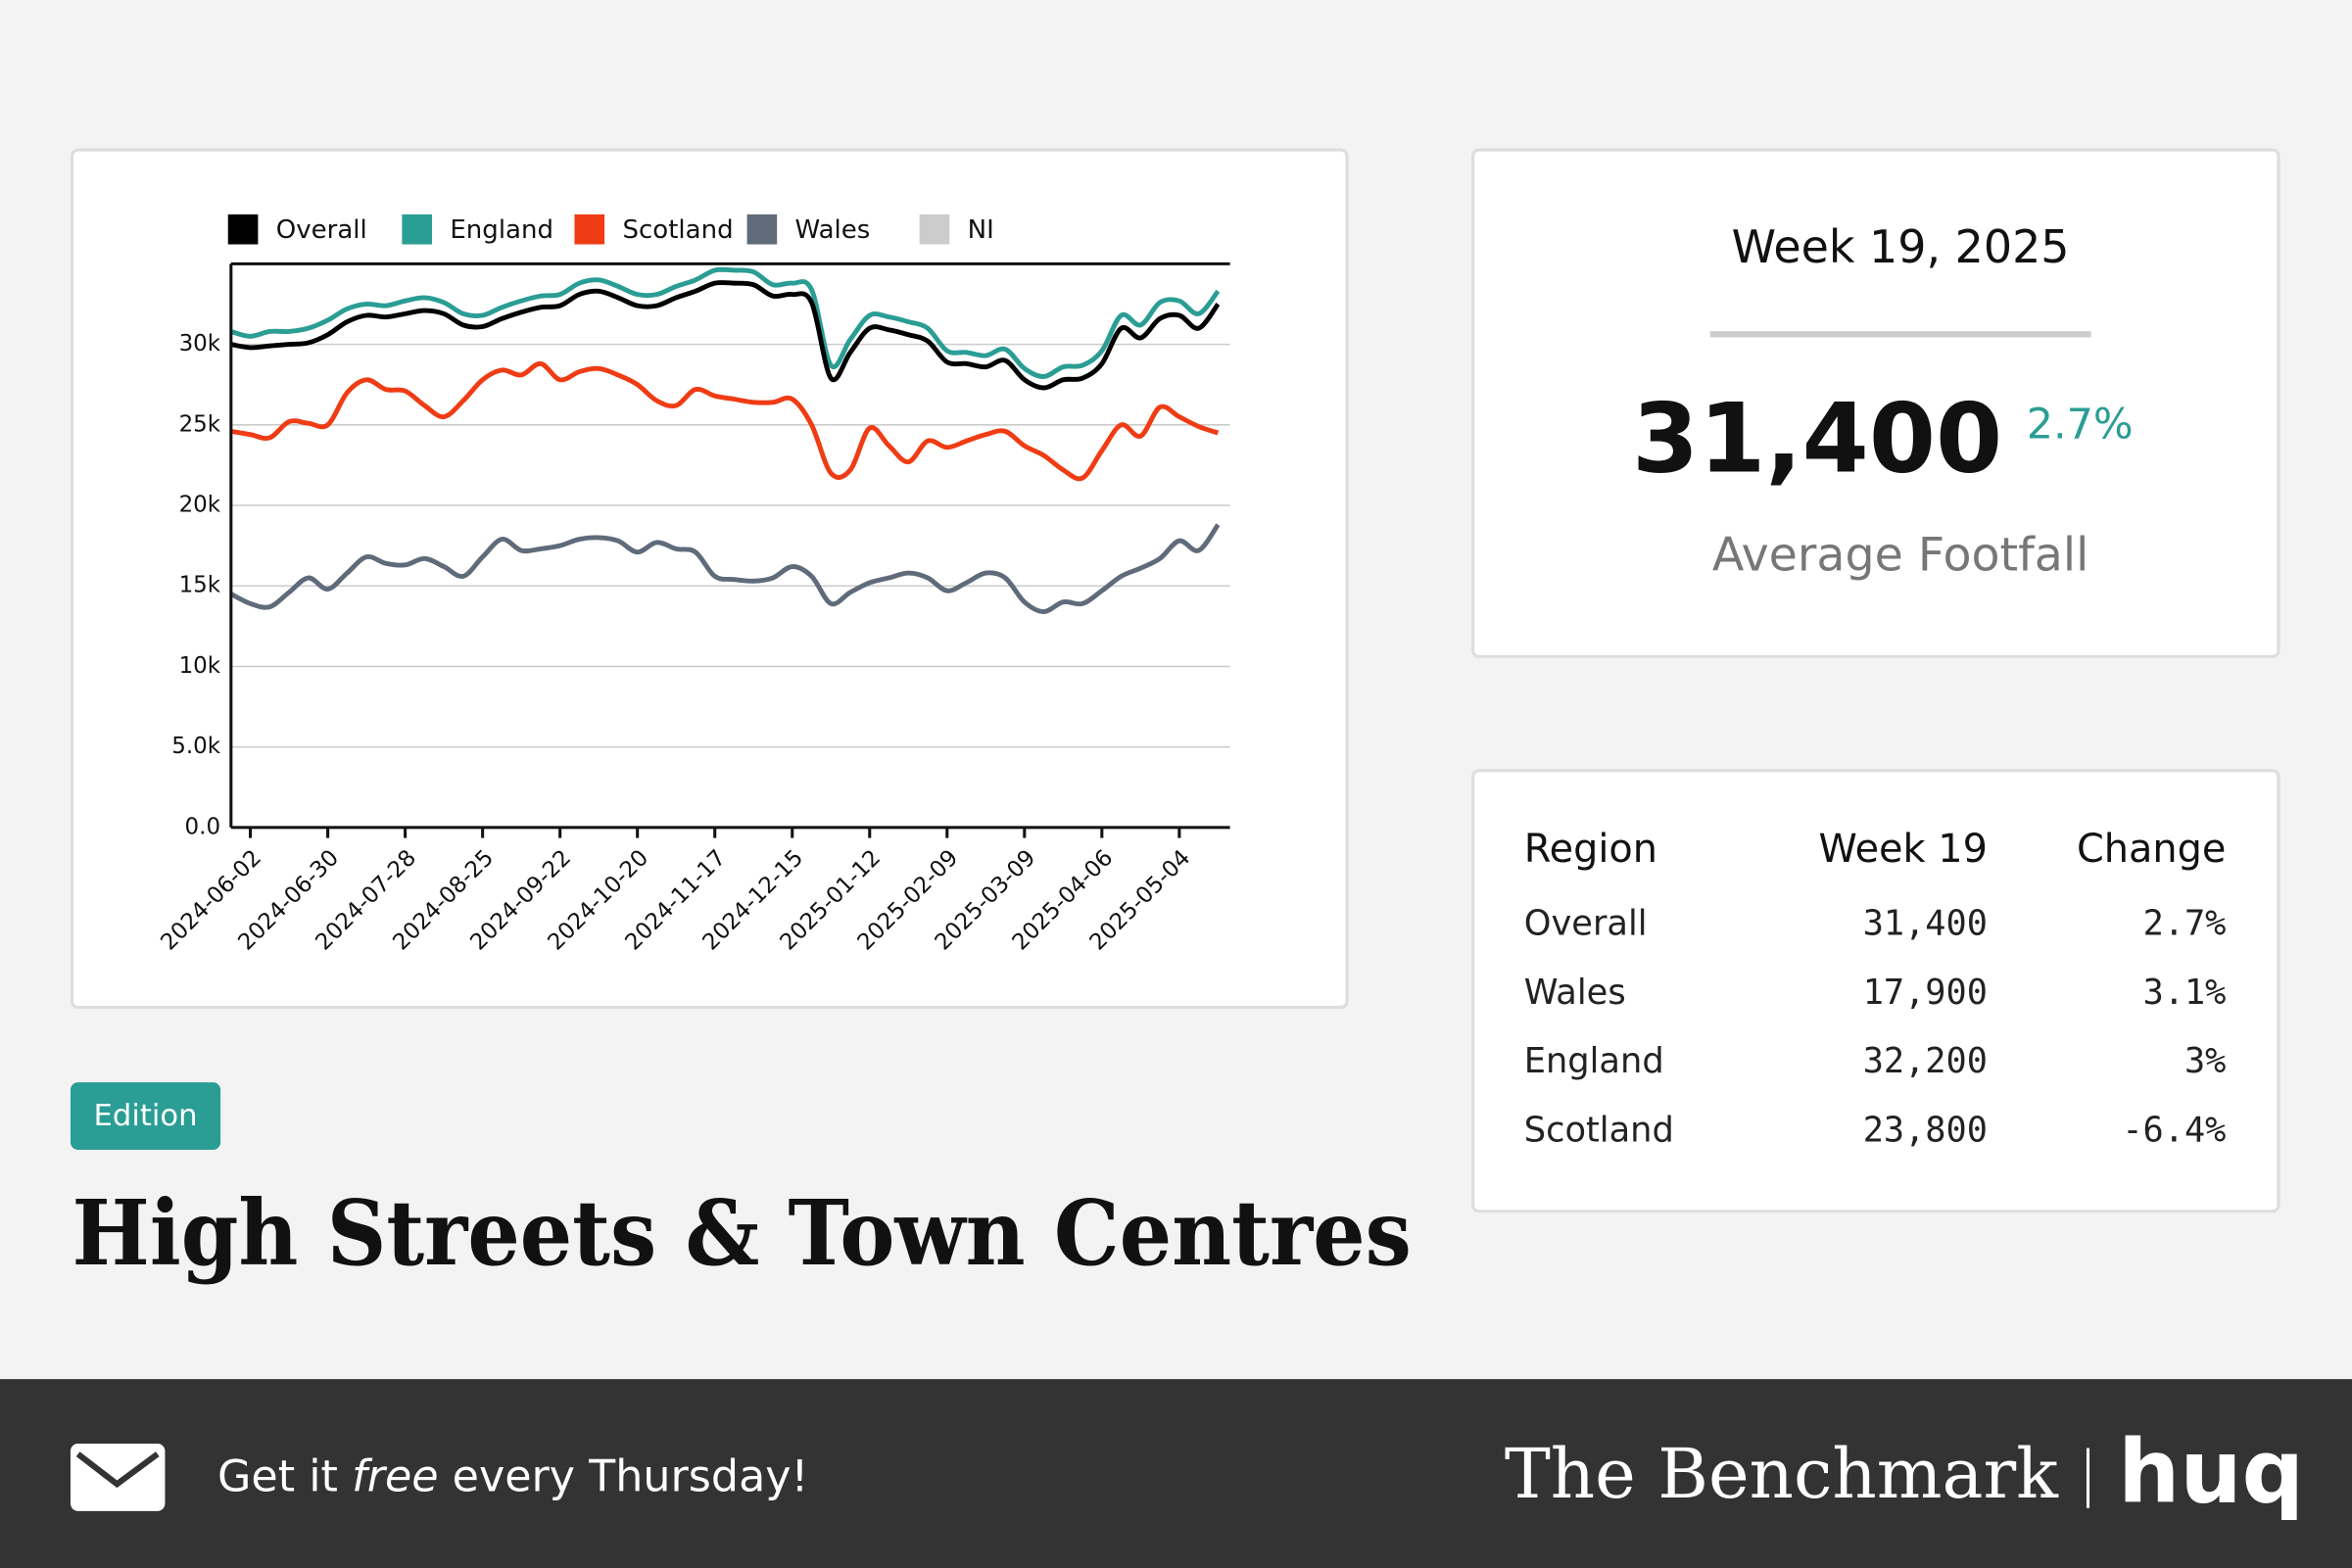  What do you see at coordinates (200, 666) in the screenshot?
I see `y-tick-label: 10k` at bounding box center [200, 666].